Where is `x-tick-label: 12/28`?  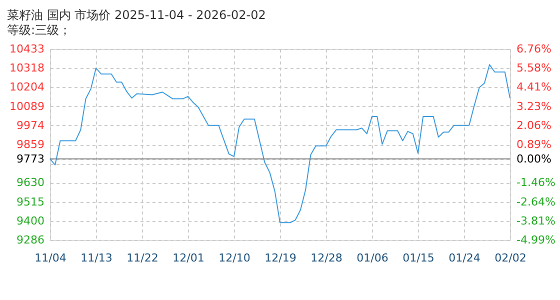 x-tick-label: 12/28 is located at coordinates (326, 258).